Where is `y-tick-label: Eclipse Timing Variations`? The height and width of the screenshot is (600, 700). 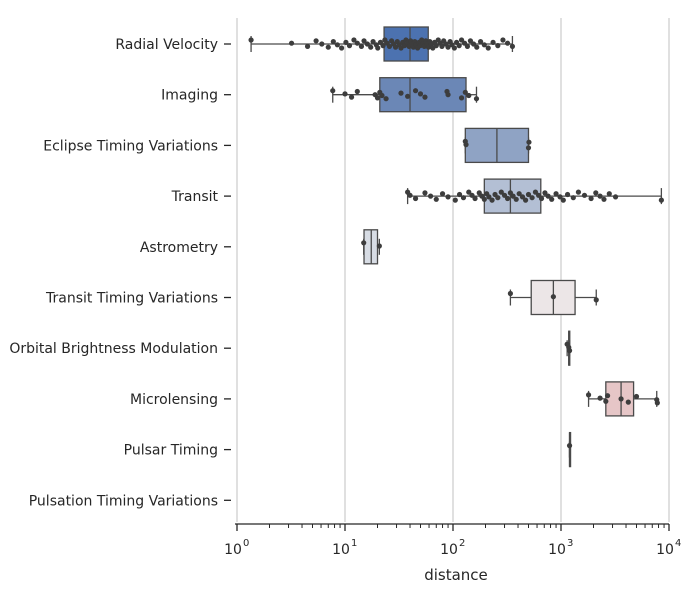 y-tick-label: Eclipse Timing Variations is located at coordinates (130, 146).